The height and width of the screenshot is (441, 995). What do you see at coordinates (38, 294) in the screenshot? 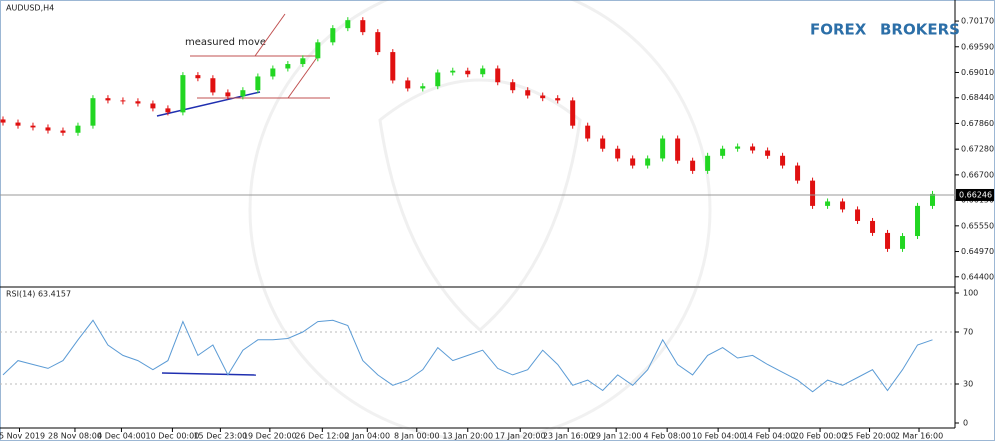
I see `rsi-label: RSI(14) 63.4157` at bounding box center [38, 294].